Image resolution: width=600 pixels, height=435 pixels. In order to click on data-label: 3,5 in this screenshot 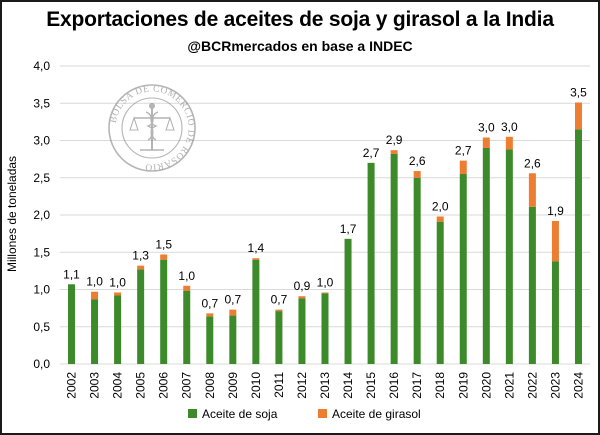, I will do `click(578, 93)`.